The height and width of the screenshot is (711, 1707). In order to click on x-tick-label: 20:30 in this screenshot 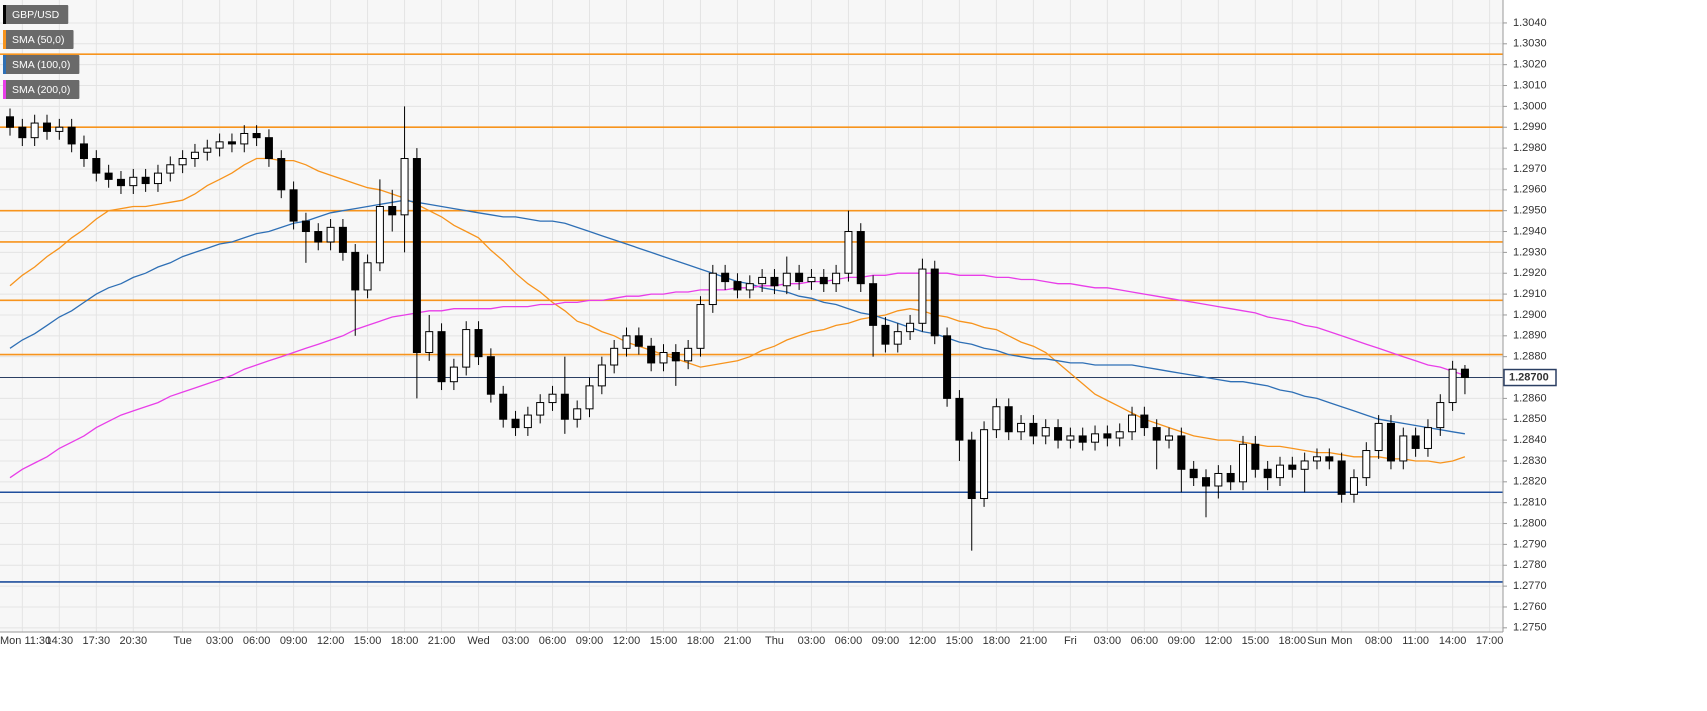, I will do `click(134, 641)`.